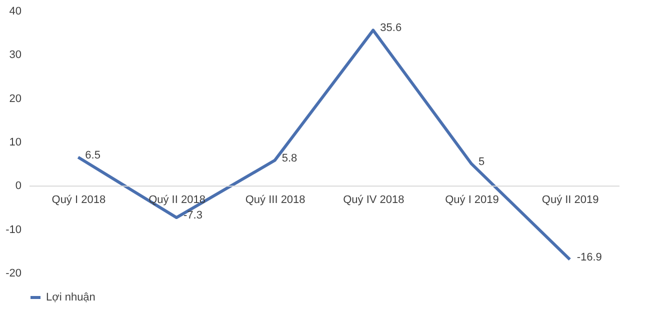  Describe the element at coordinates (589, 257) in the screenshot. I see `data-label: -16.9` at that location.